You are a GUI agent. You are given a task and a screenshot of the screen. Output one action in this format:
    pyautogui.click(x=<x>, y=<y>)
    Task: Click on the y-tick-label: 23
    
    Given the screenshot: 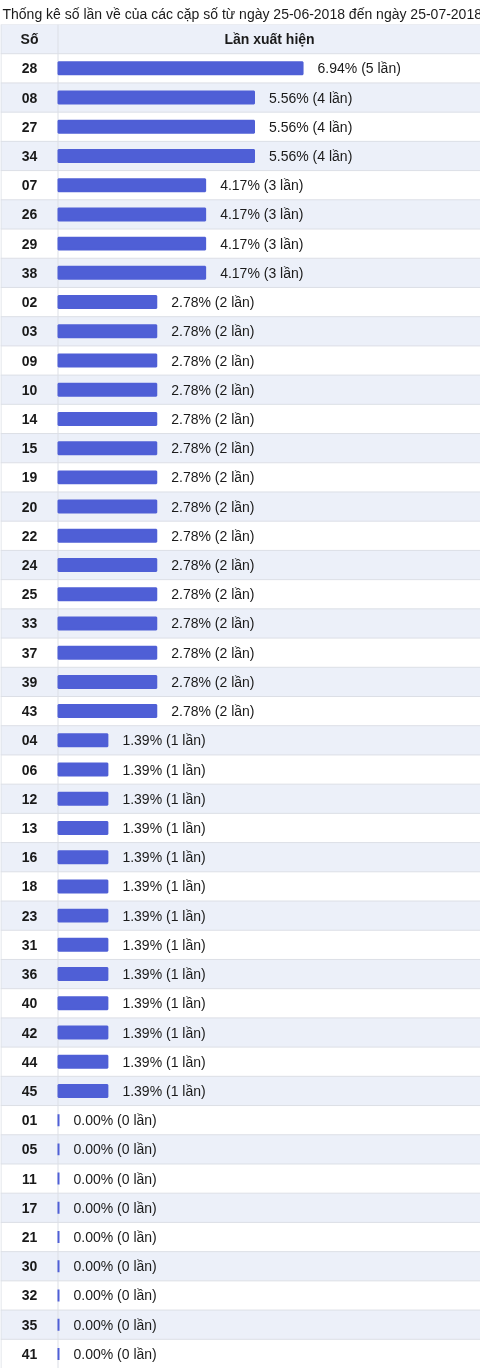 What is the action you would take?
    pyautogui.click(x=29, y=915)
    